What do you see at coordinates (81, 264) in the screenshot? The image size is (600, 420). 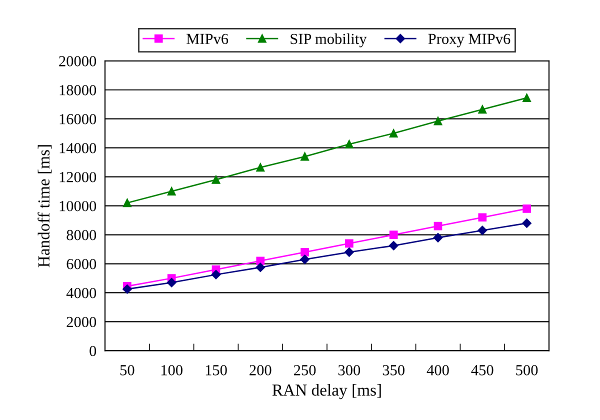 I see `y-tick-label: 6000` at bounding box center [81, 264].